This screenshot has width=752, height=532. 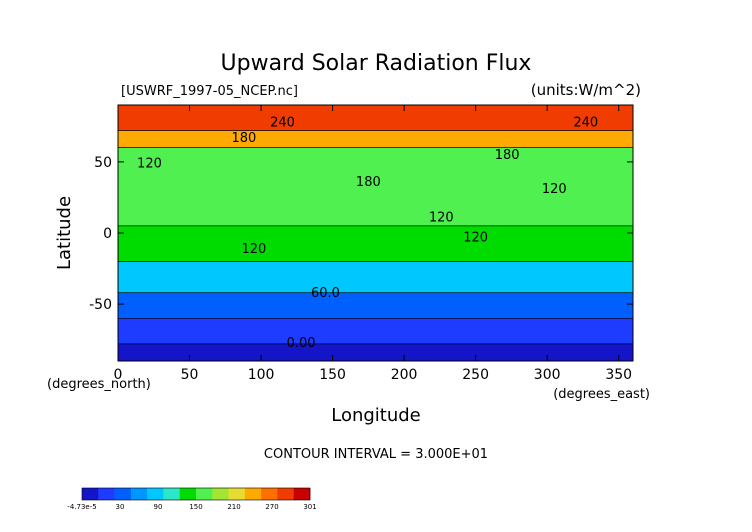 I want to click on colorbar-label-2: 90, so click(x=158, y=507).